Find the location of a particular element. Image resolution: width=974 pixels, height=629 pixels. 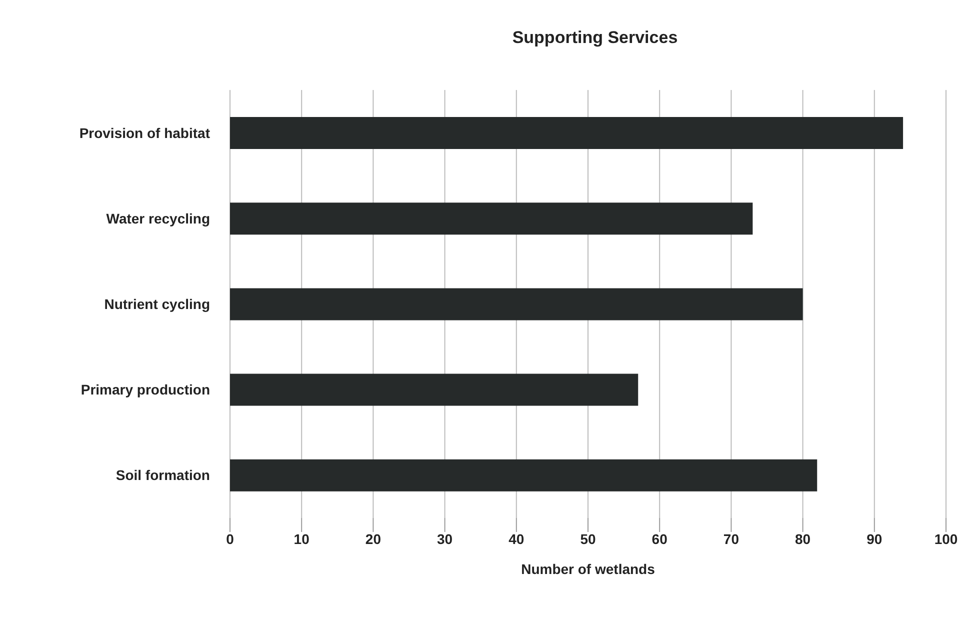

x-tick-label: 40 is located at coordinates (516, 538).